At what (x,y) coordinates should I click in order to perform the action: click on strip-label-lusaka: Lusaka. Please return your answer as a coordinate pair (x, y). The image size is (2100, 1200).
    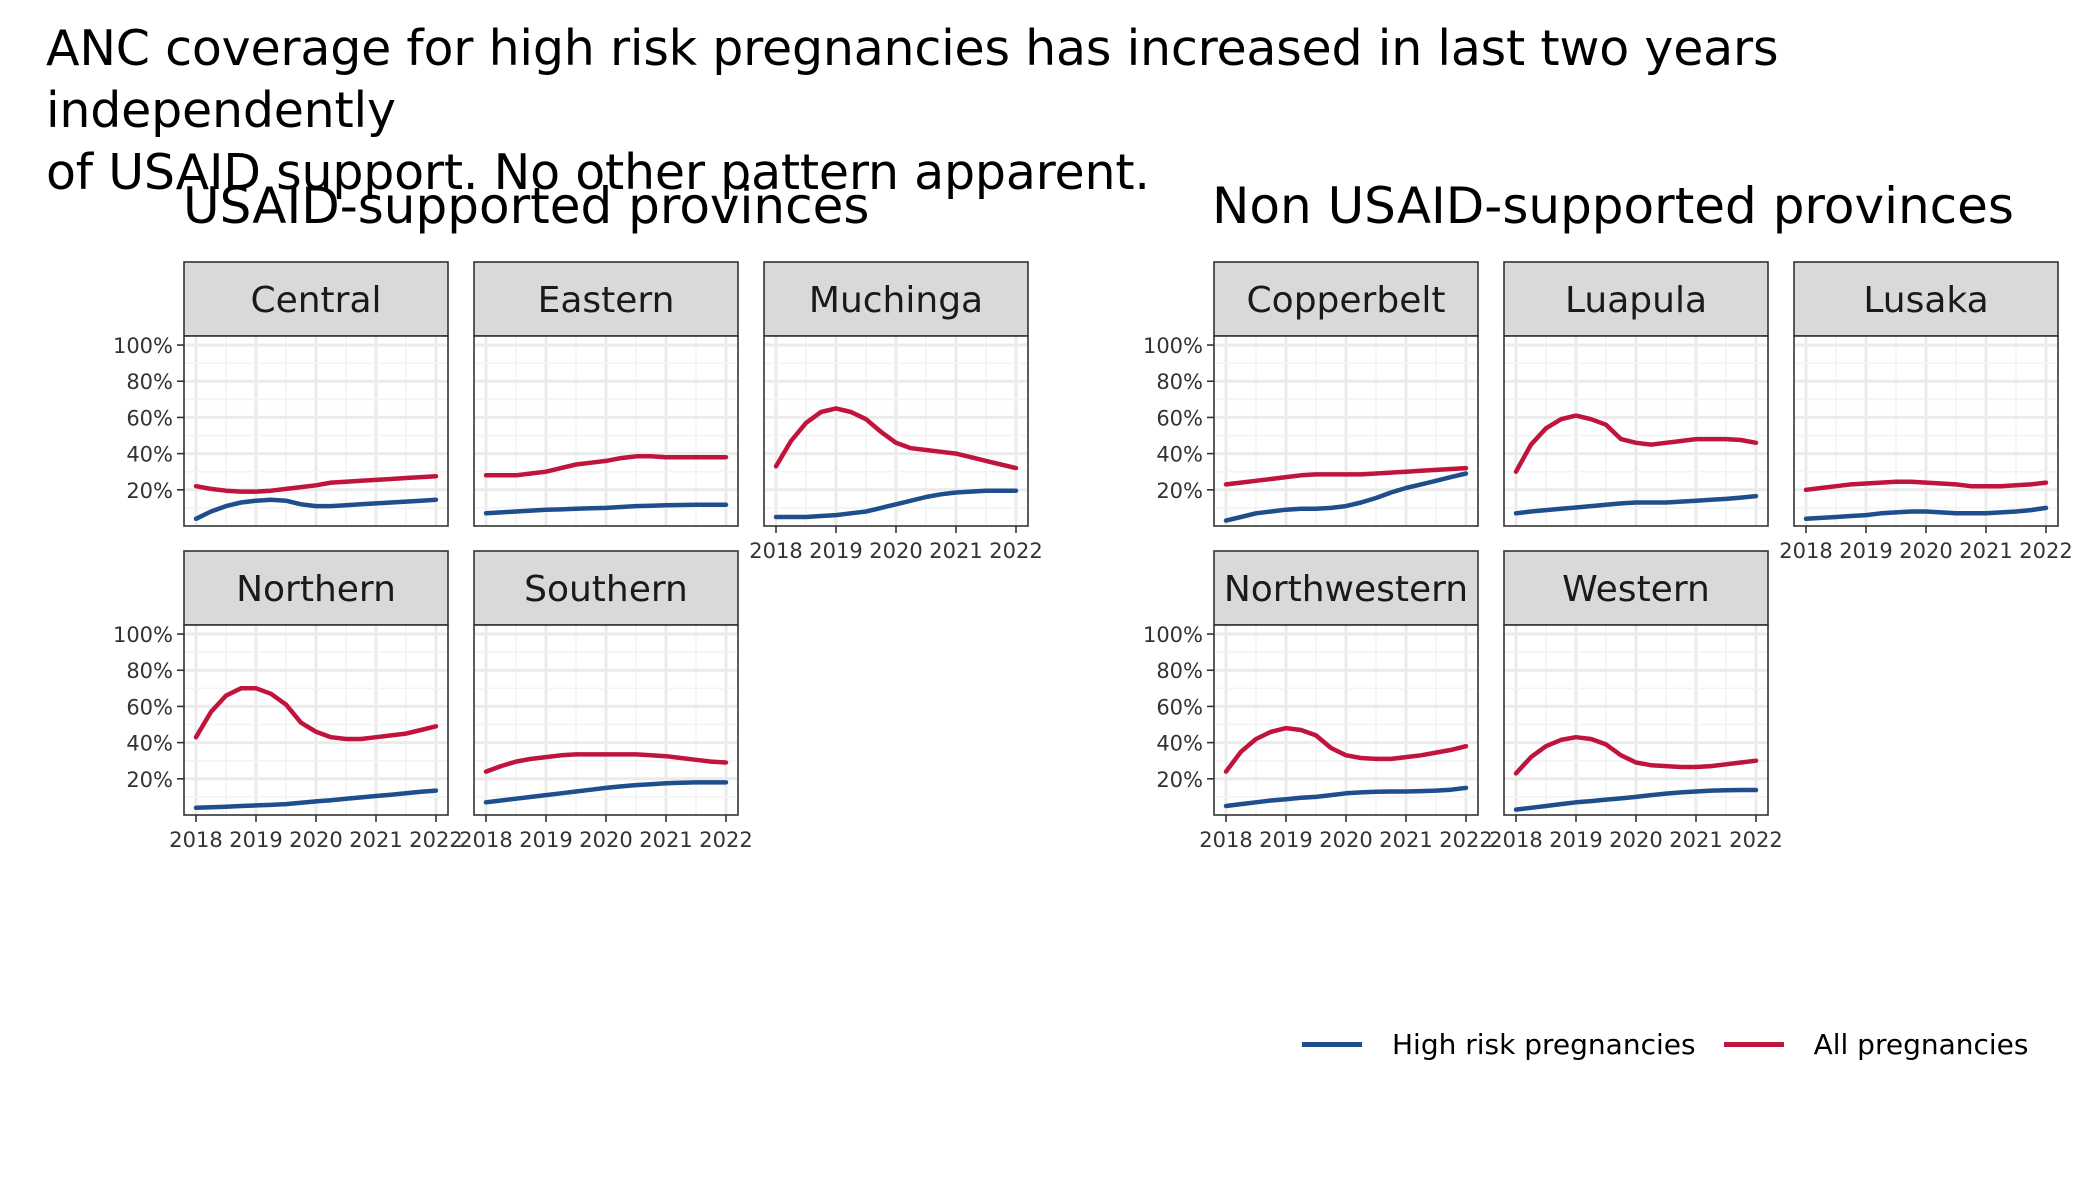
    Looking at the image, I should click on (1925, 300).